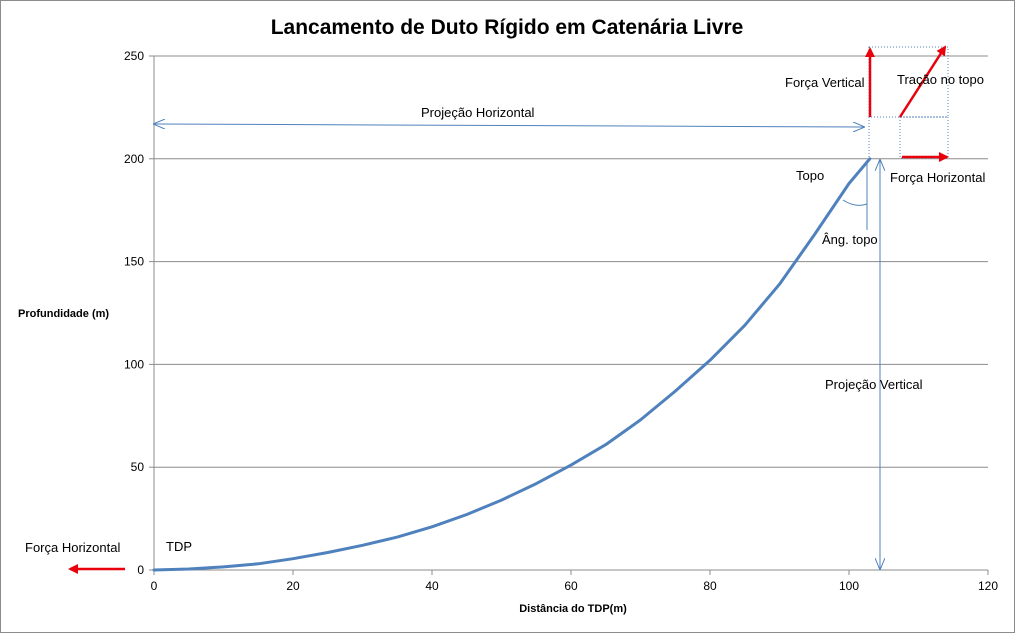 Image resolution: width=1015 pixels, height=633 pixels. What do you see at coordinates (850, 239) in the screenshot?
I see `top-angle-label: Âng. topo` at bounding box center [850, 239].